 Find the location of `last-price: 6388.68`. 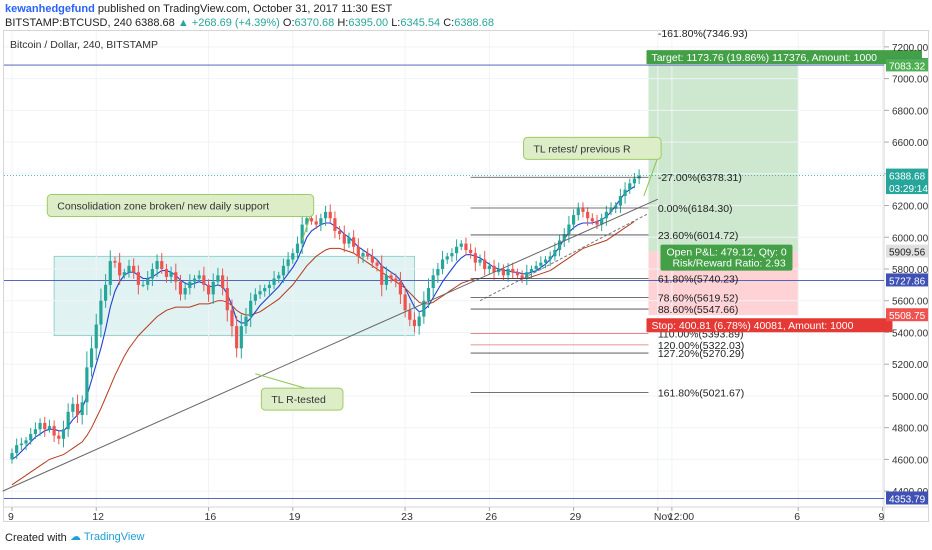

last-price: 6388.68 is located at coordinates (155, 23).